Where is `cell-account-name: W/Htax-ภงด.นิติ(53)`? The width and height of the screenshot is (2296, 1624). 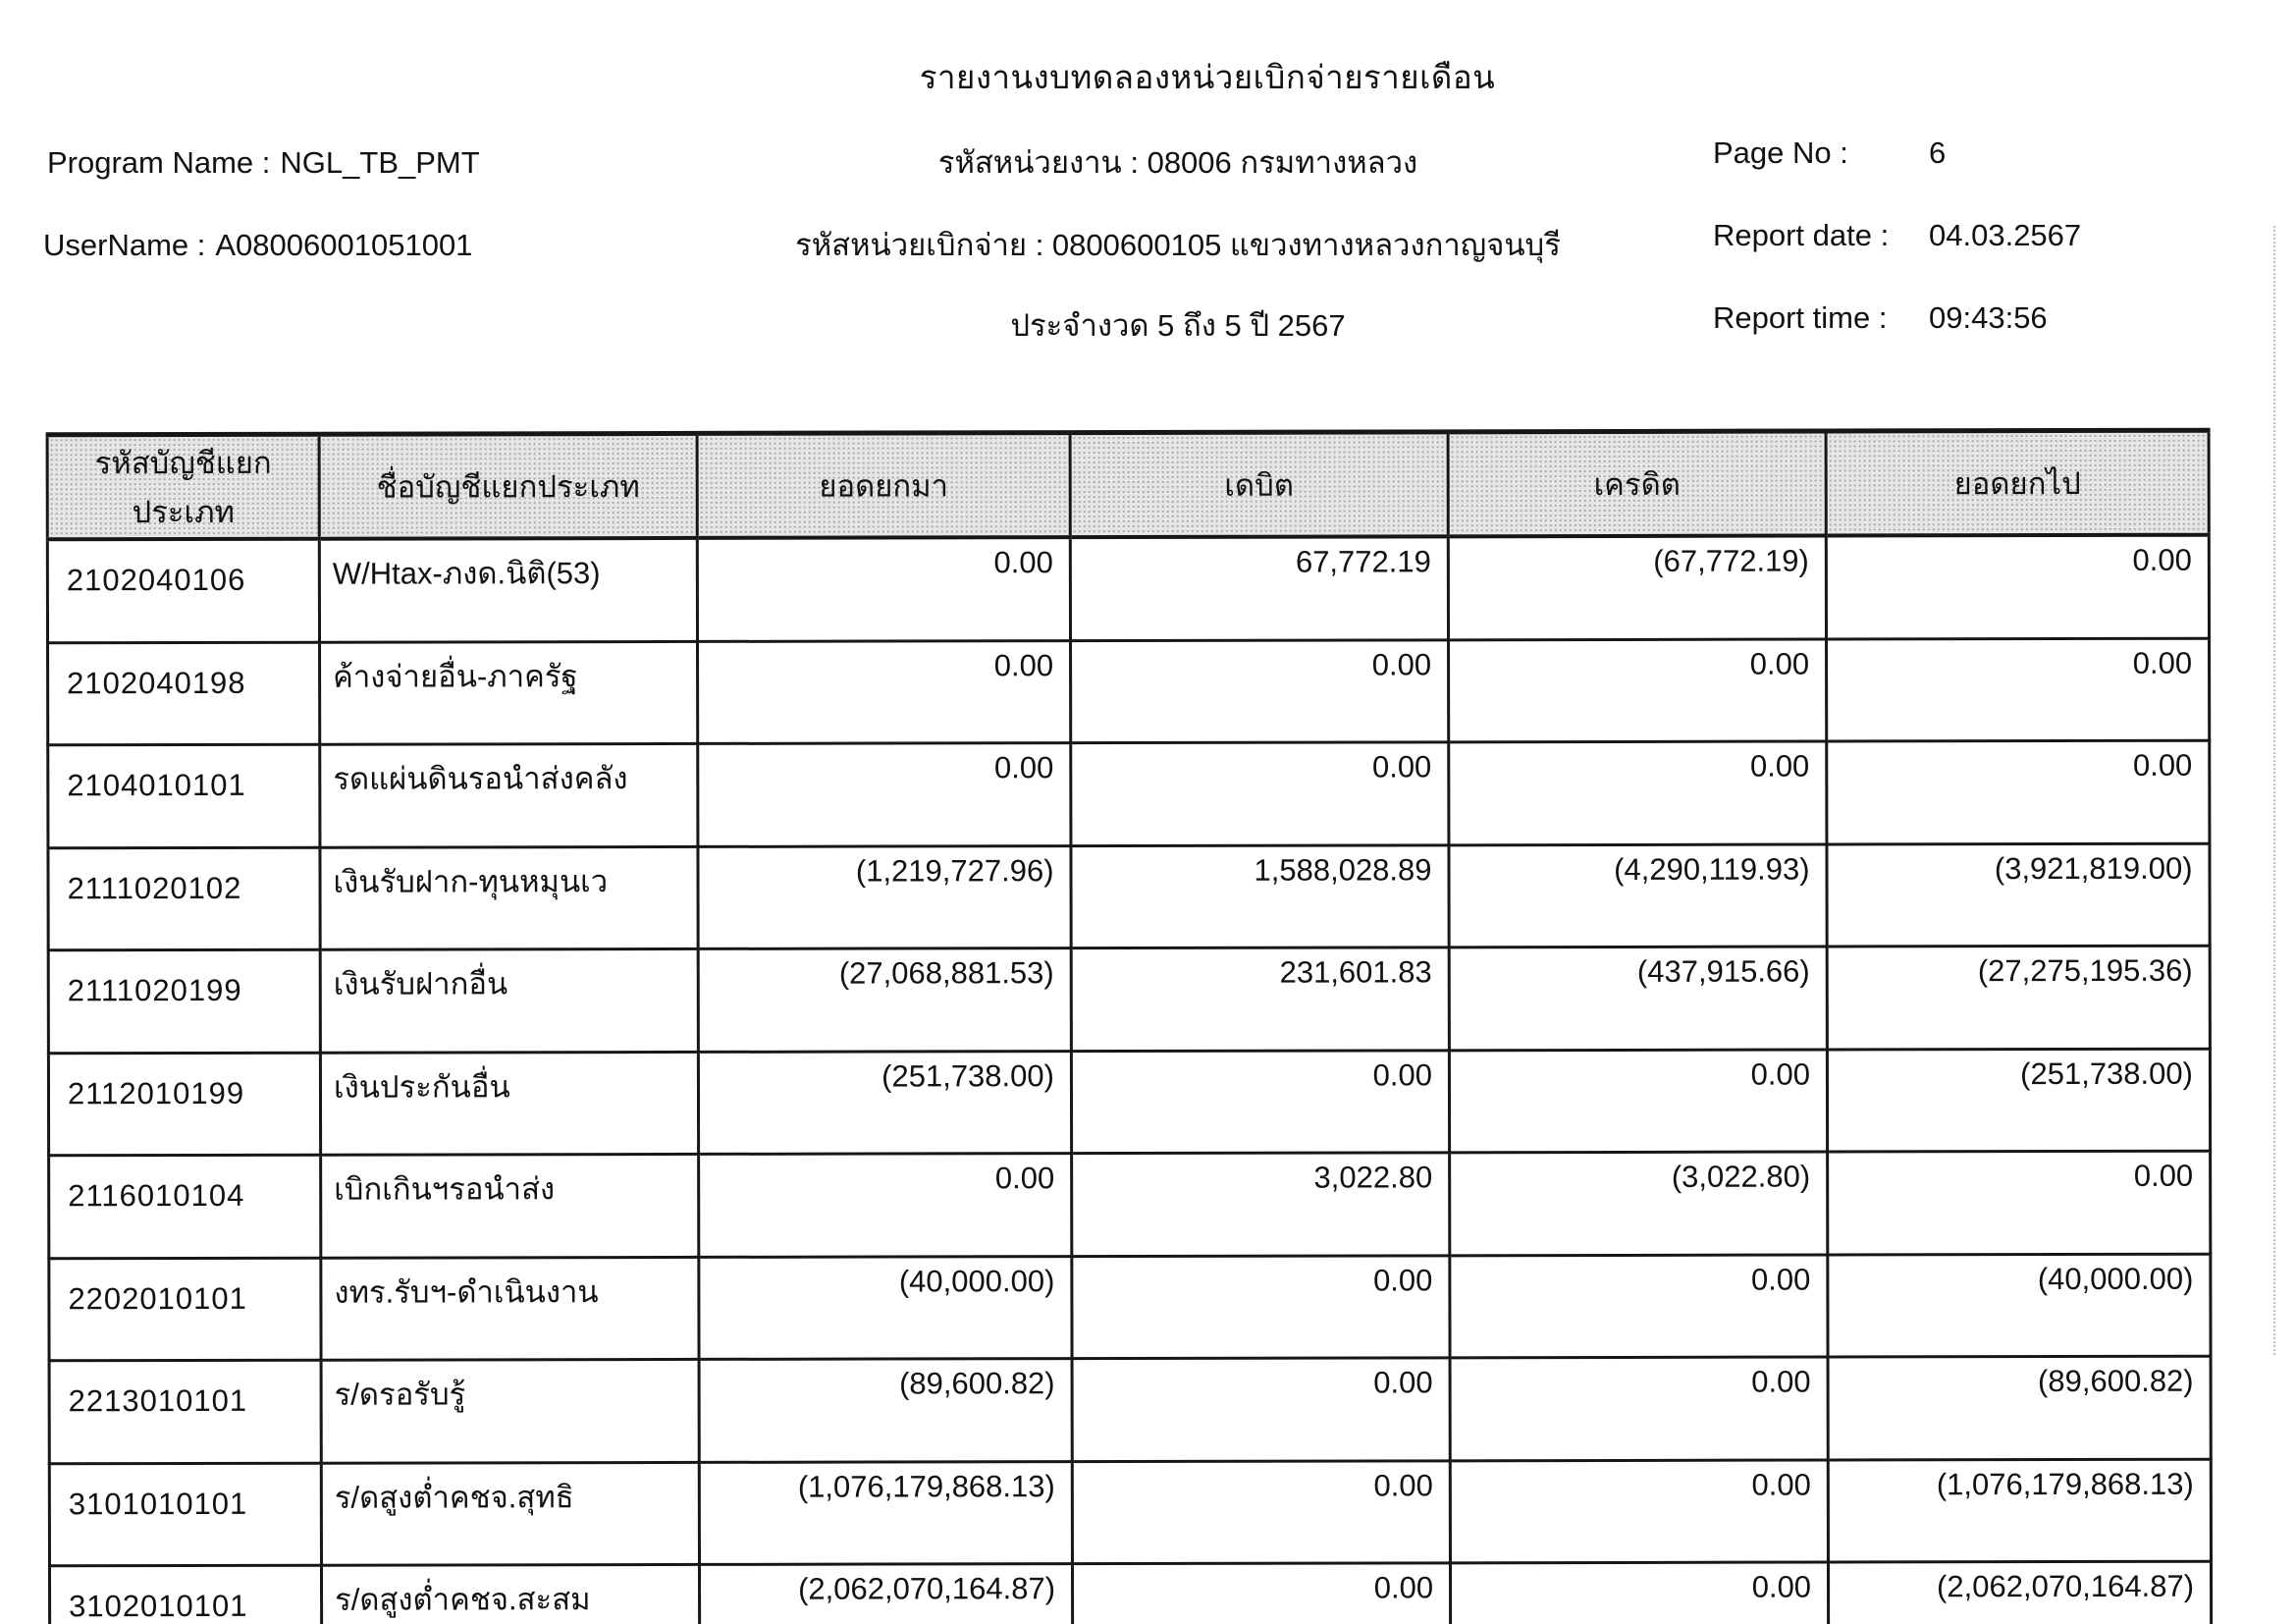
cell-account-name: W/Htax-ภงด.นิติ(53) is located at coordinates (508, 589).